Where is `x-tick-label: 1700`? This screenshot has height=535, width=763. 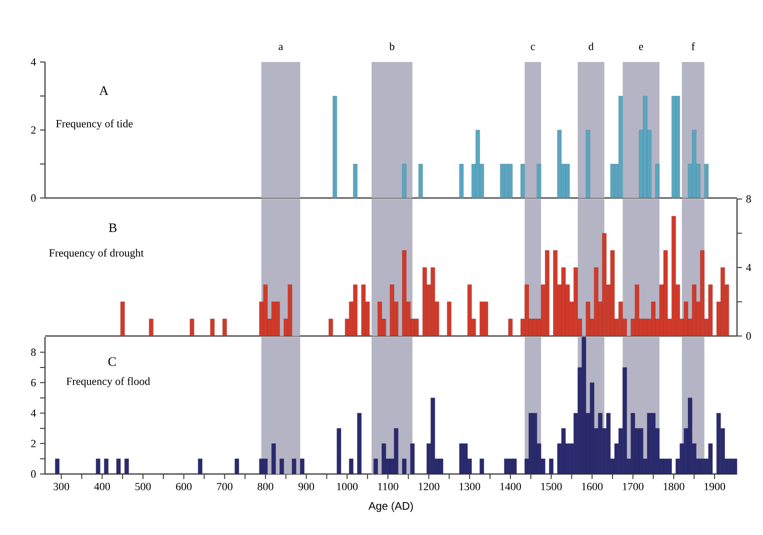
x-tick-label: 1700 is located at coordinates (633, 486).